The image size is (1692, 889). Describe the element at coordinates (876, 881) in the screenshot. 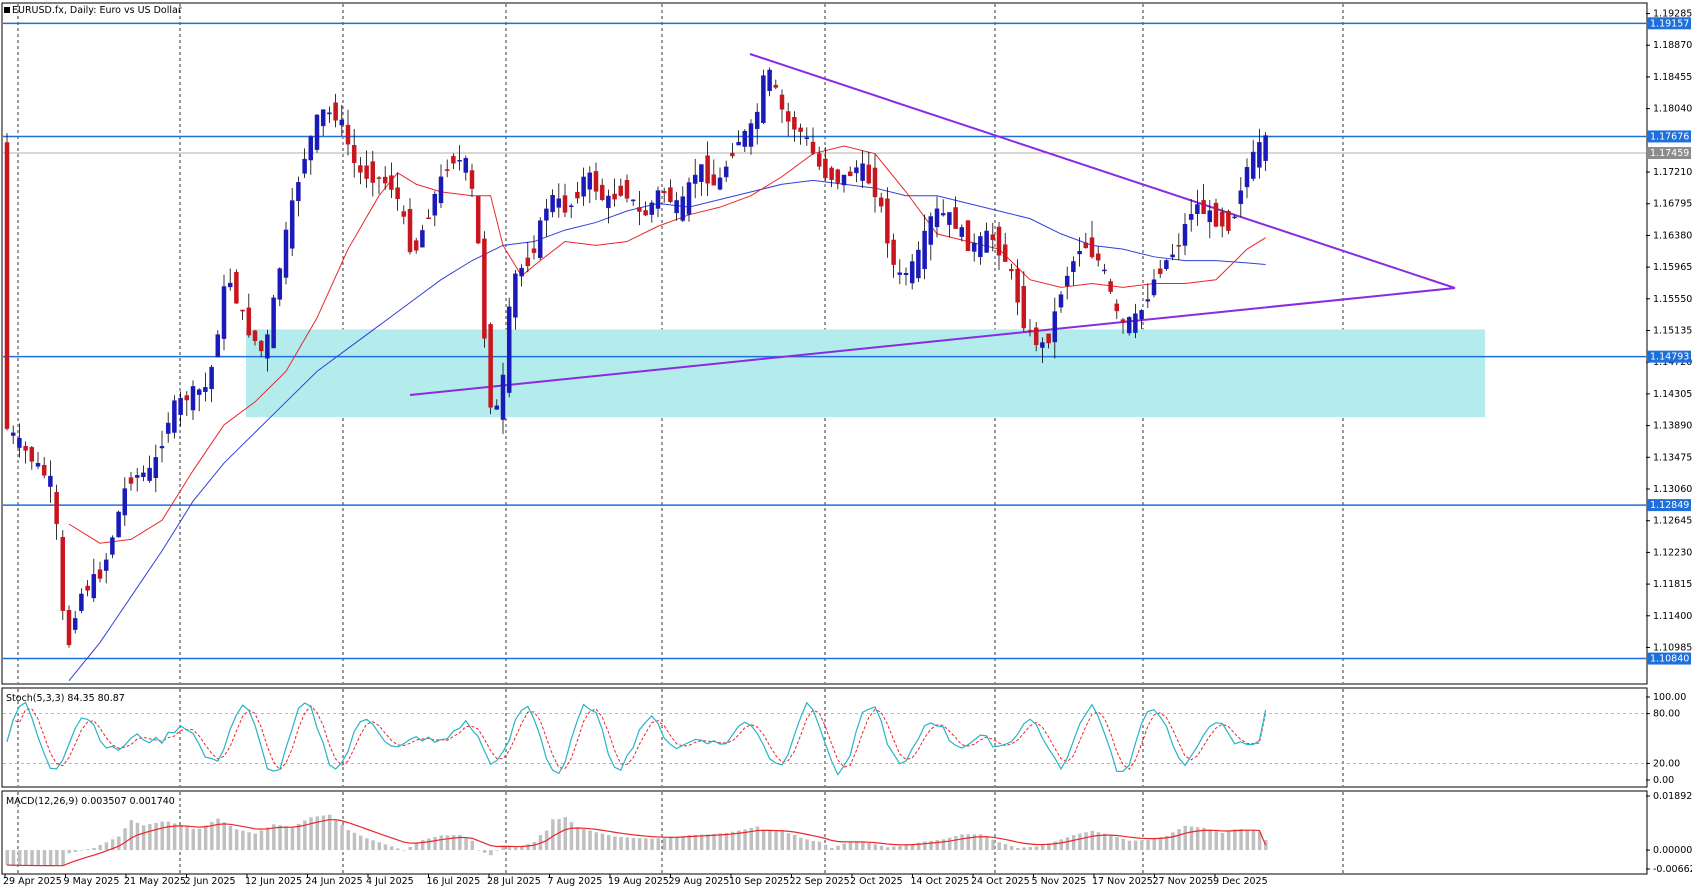

I see `date-axis-label: 2 Oct 2025` at that location.